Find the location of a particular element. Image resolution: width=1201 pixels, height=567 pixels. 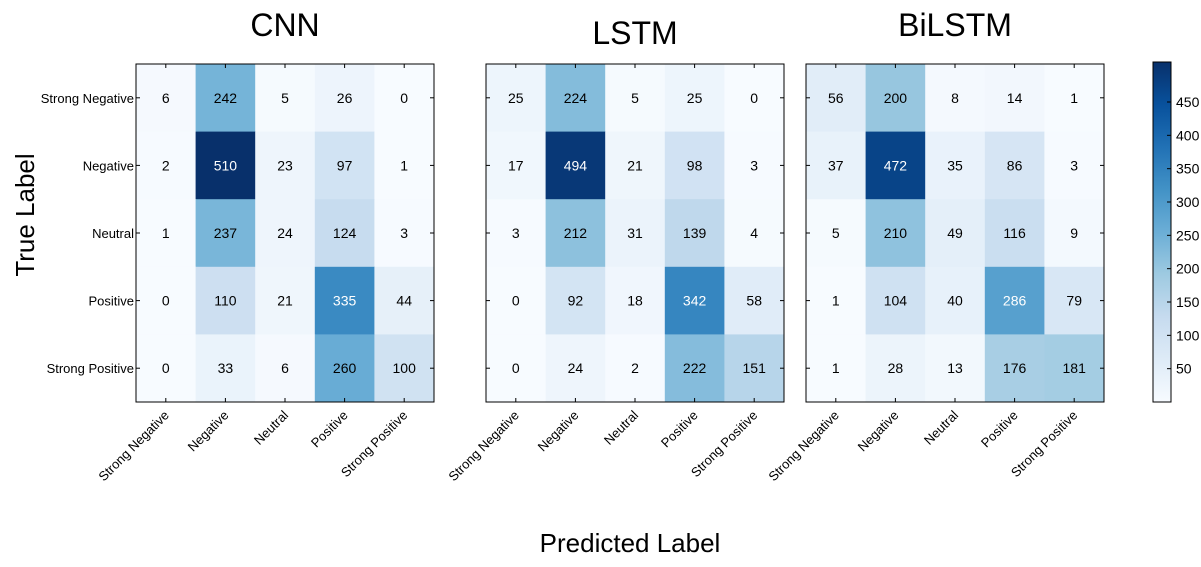

cell-value-label: 104 is located at coordinates (896, 301).